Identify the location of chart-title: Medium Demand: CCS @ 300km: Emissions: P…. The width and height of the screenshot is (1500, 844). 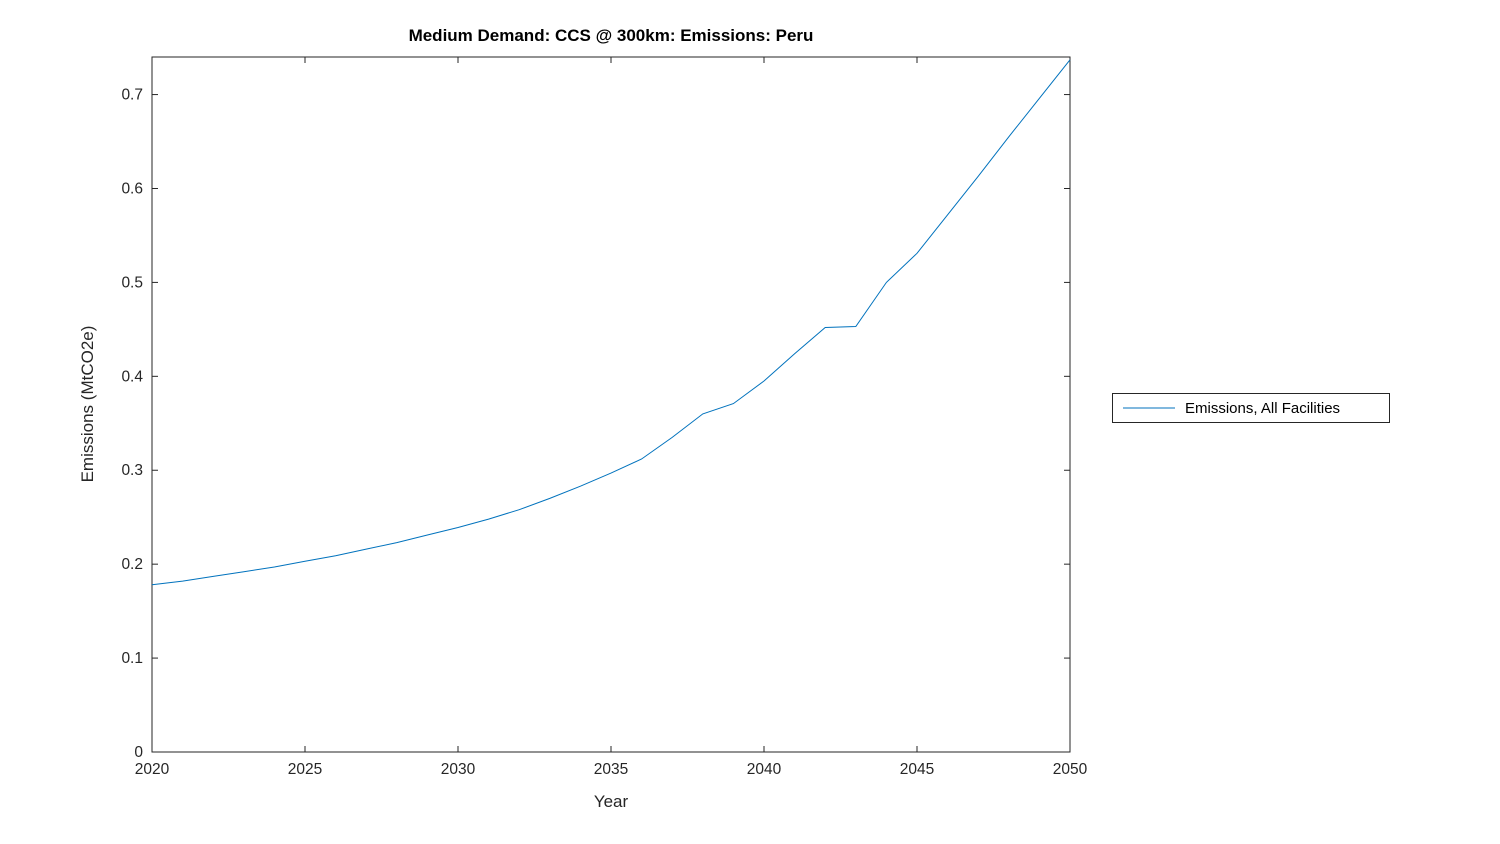
(611, 35).